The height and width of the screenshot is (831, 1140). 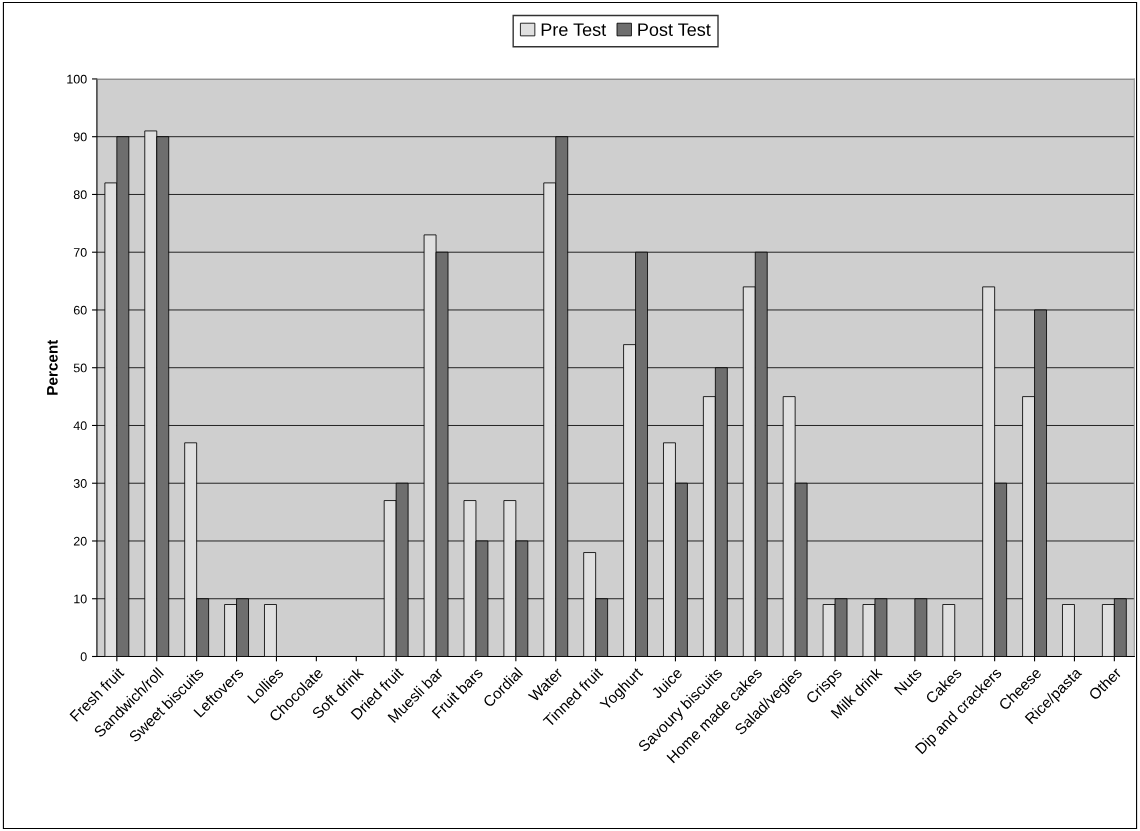 What do you see at coordinates (574, 30) in the screenshot?
I see `legend-label: Pre Test` at bounding box center [574, 30].